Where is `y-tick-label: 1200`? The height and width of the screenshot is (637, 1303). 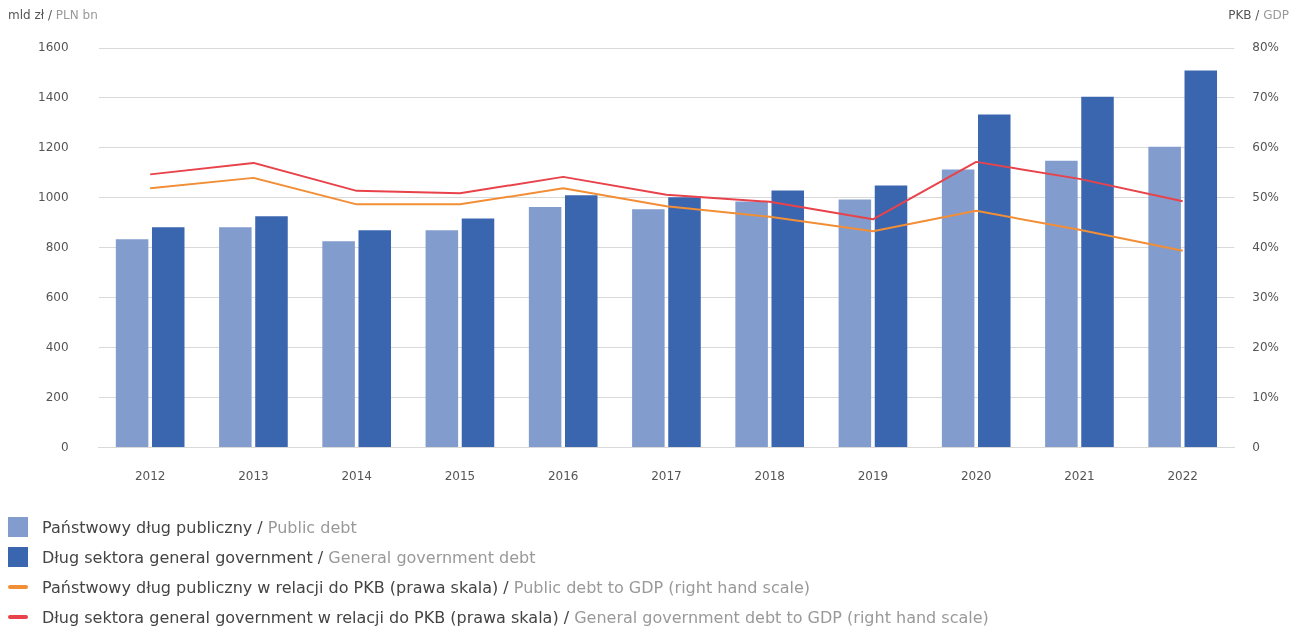
y-tick-label: 1200 is located at coordinates (53, 147).